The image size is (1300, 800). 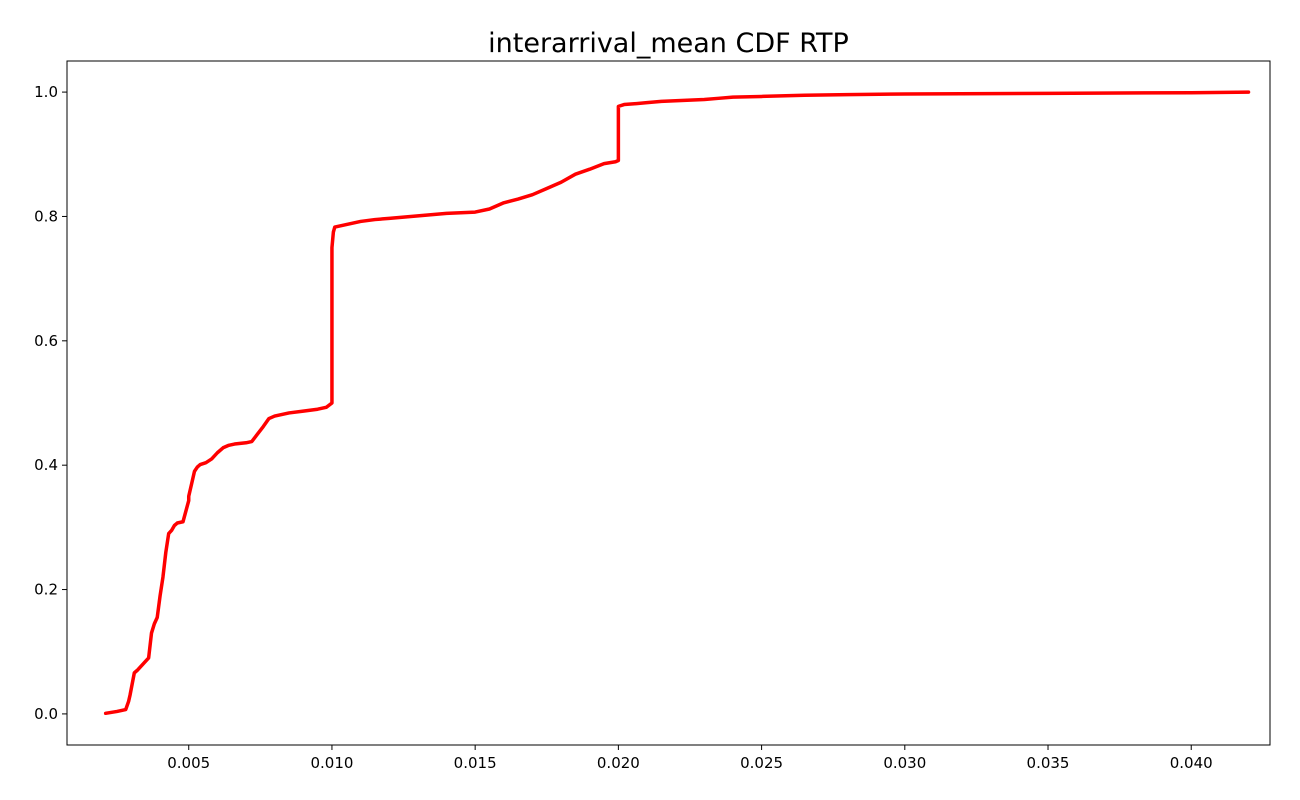 What do you see at coordinates (46, 590) in the screenshot?
I see `y-tick-label: 0.2` at bounding box center [46, 590].